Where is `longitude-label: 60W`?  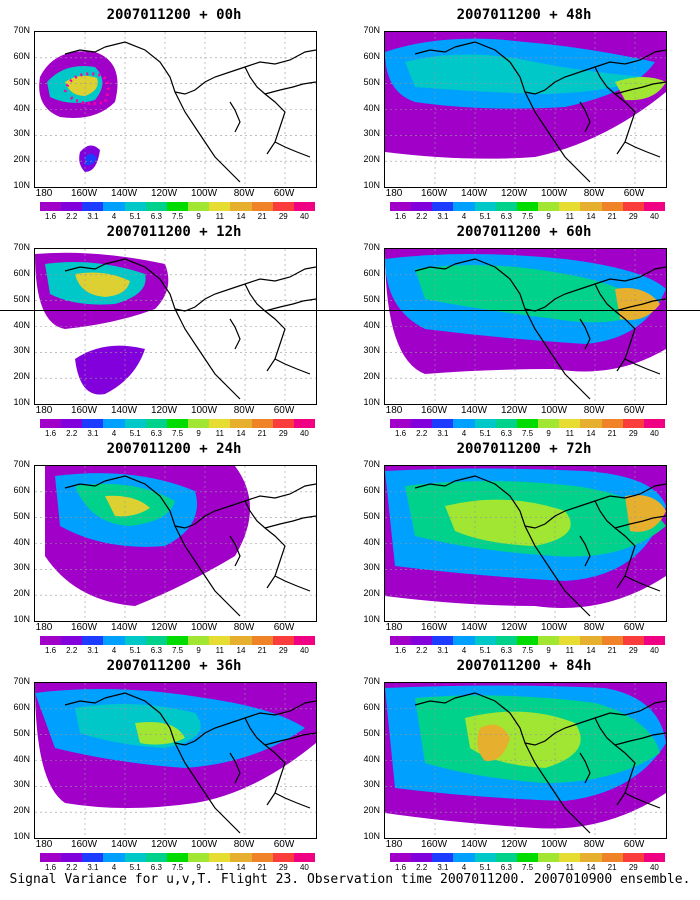 longitude-label: 60W is located at coordinates (634, 193).